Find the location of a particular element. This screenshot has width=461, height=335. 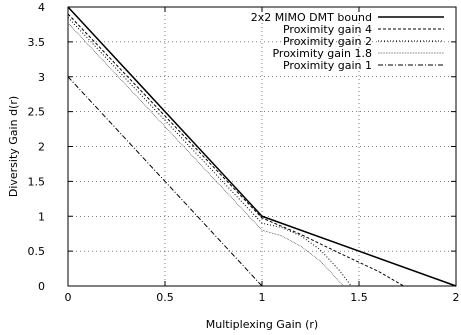

x-tick-label: 2 is located at coordinates (456, 297).